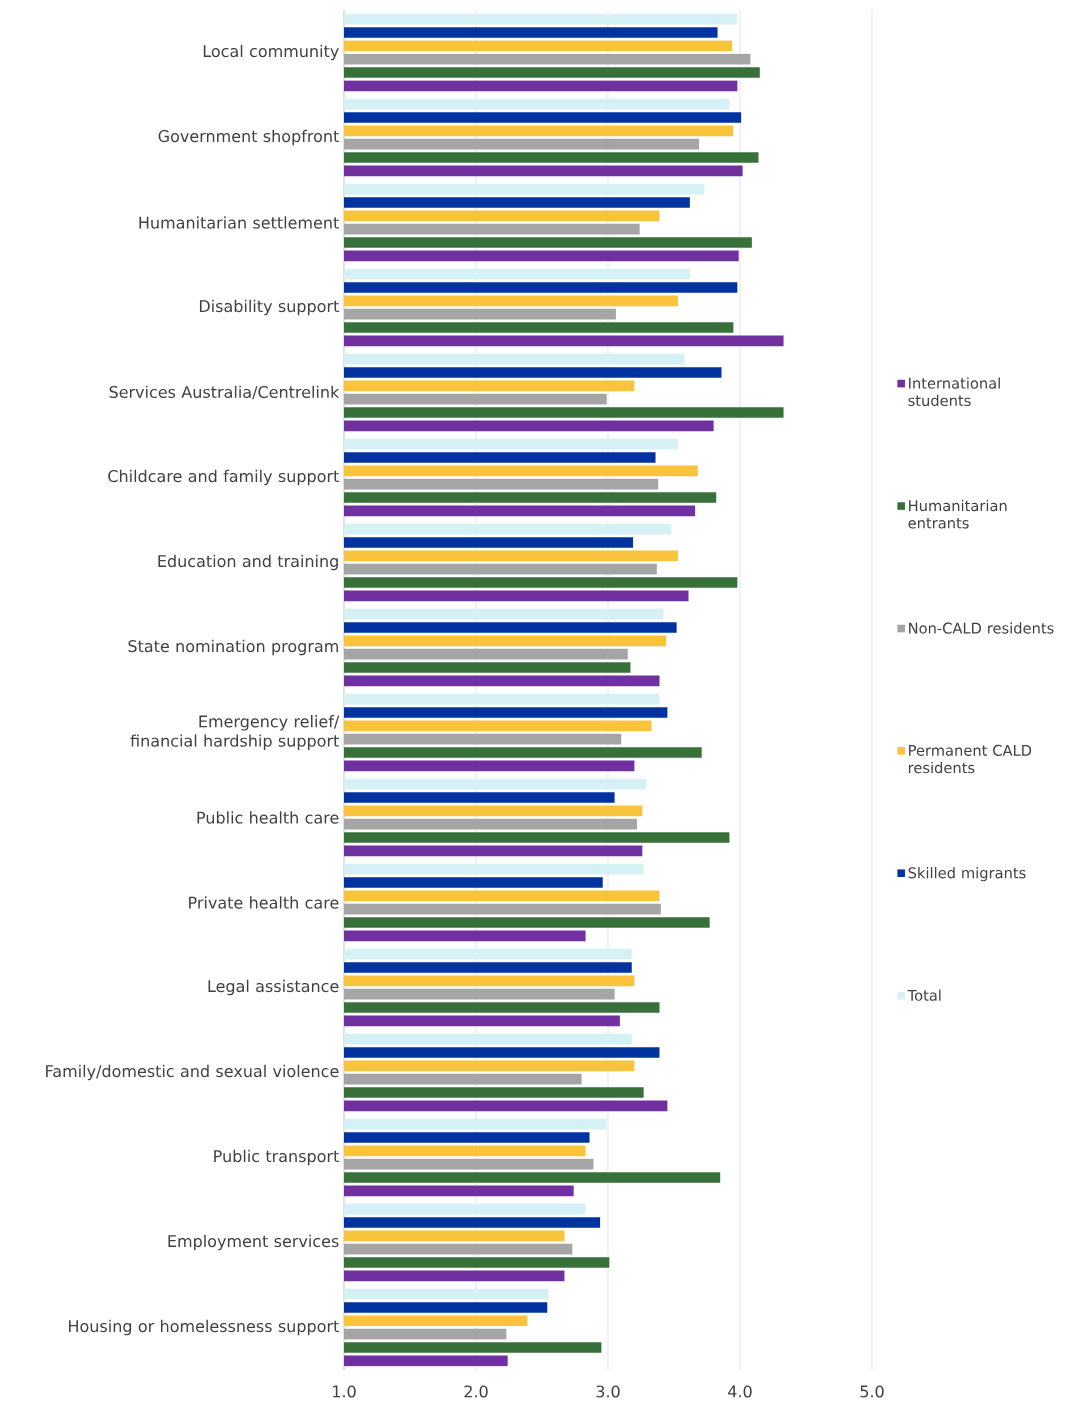 Image resolution: width=1090 pixels, height=1403 pixels. What do you see at coordinates (248, 137) in the screenshot?
I see `y-tick-label: Government shopfront` at bounding box center [248, 137].